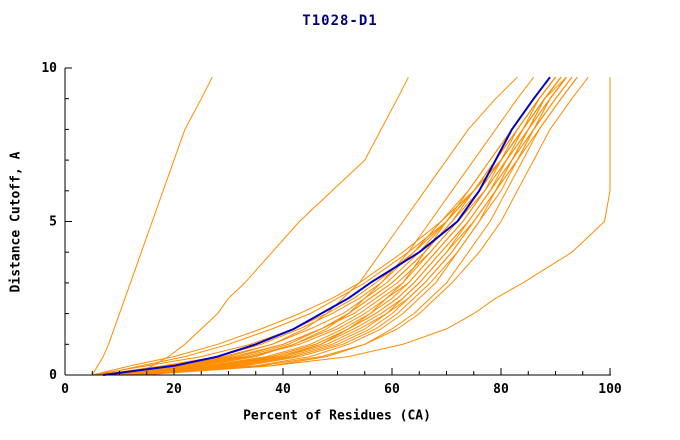  I want to click on x-axis-title: Percent of Residues (CA), so click(337, 416).